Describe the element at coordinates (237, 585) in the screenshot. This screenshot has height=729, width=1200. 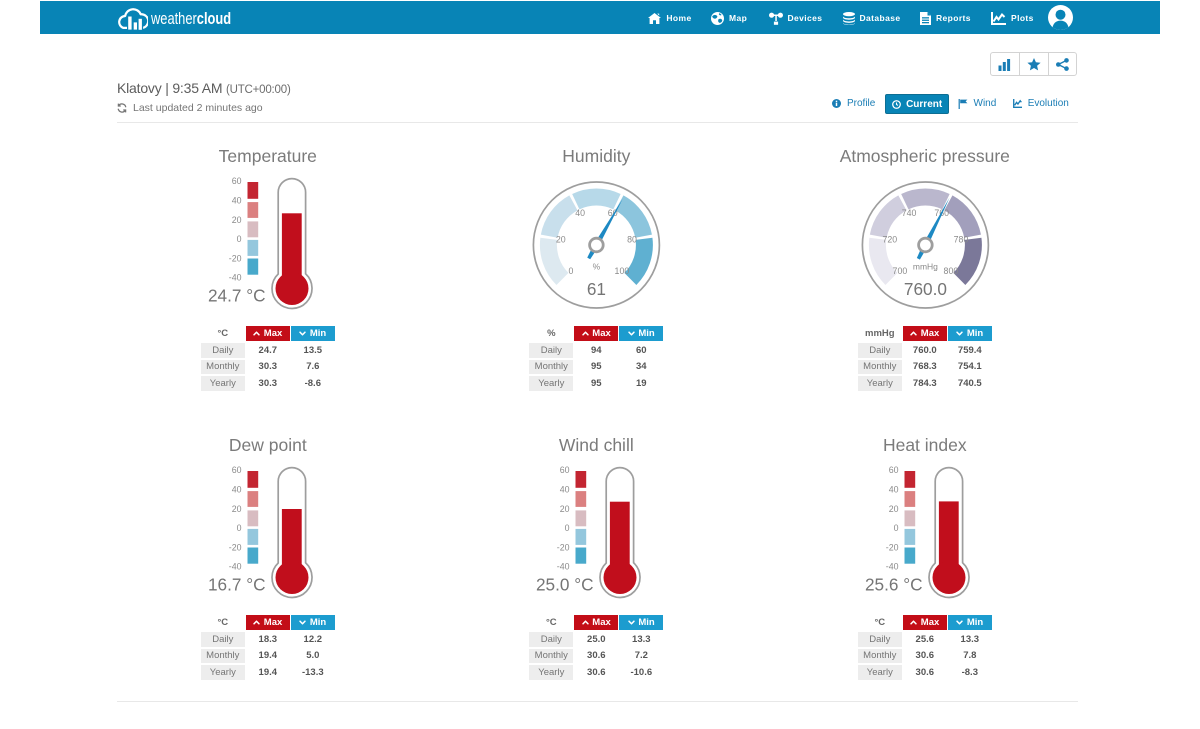
I see `svg-text: 16.7 °C` at that location.